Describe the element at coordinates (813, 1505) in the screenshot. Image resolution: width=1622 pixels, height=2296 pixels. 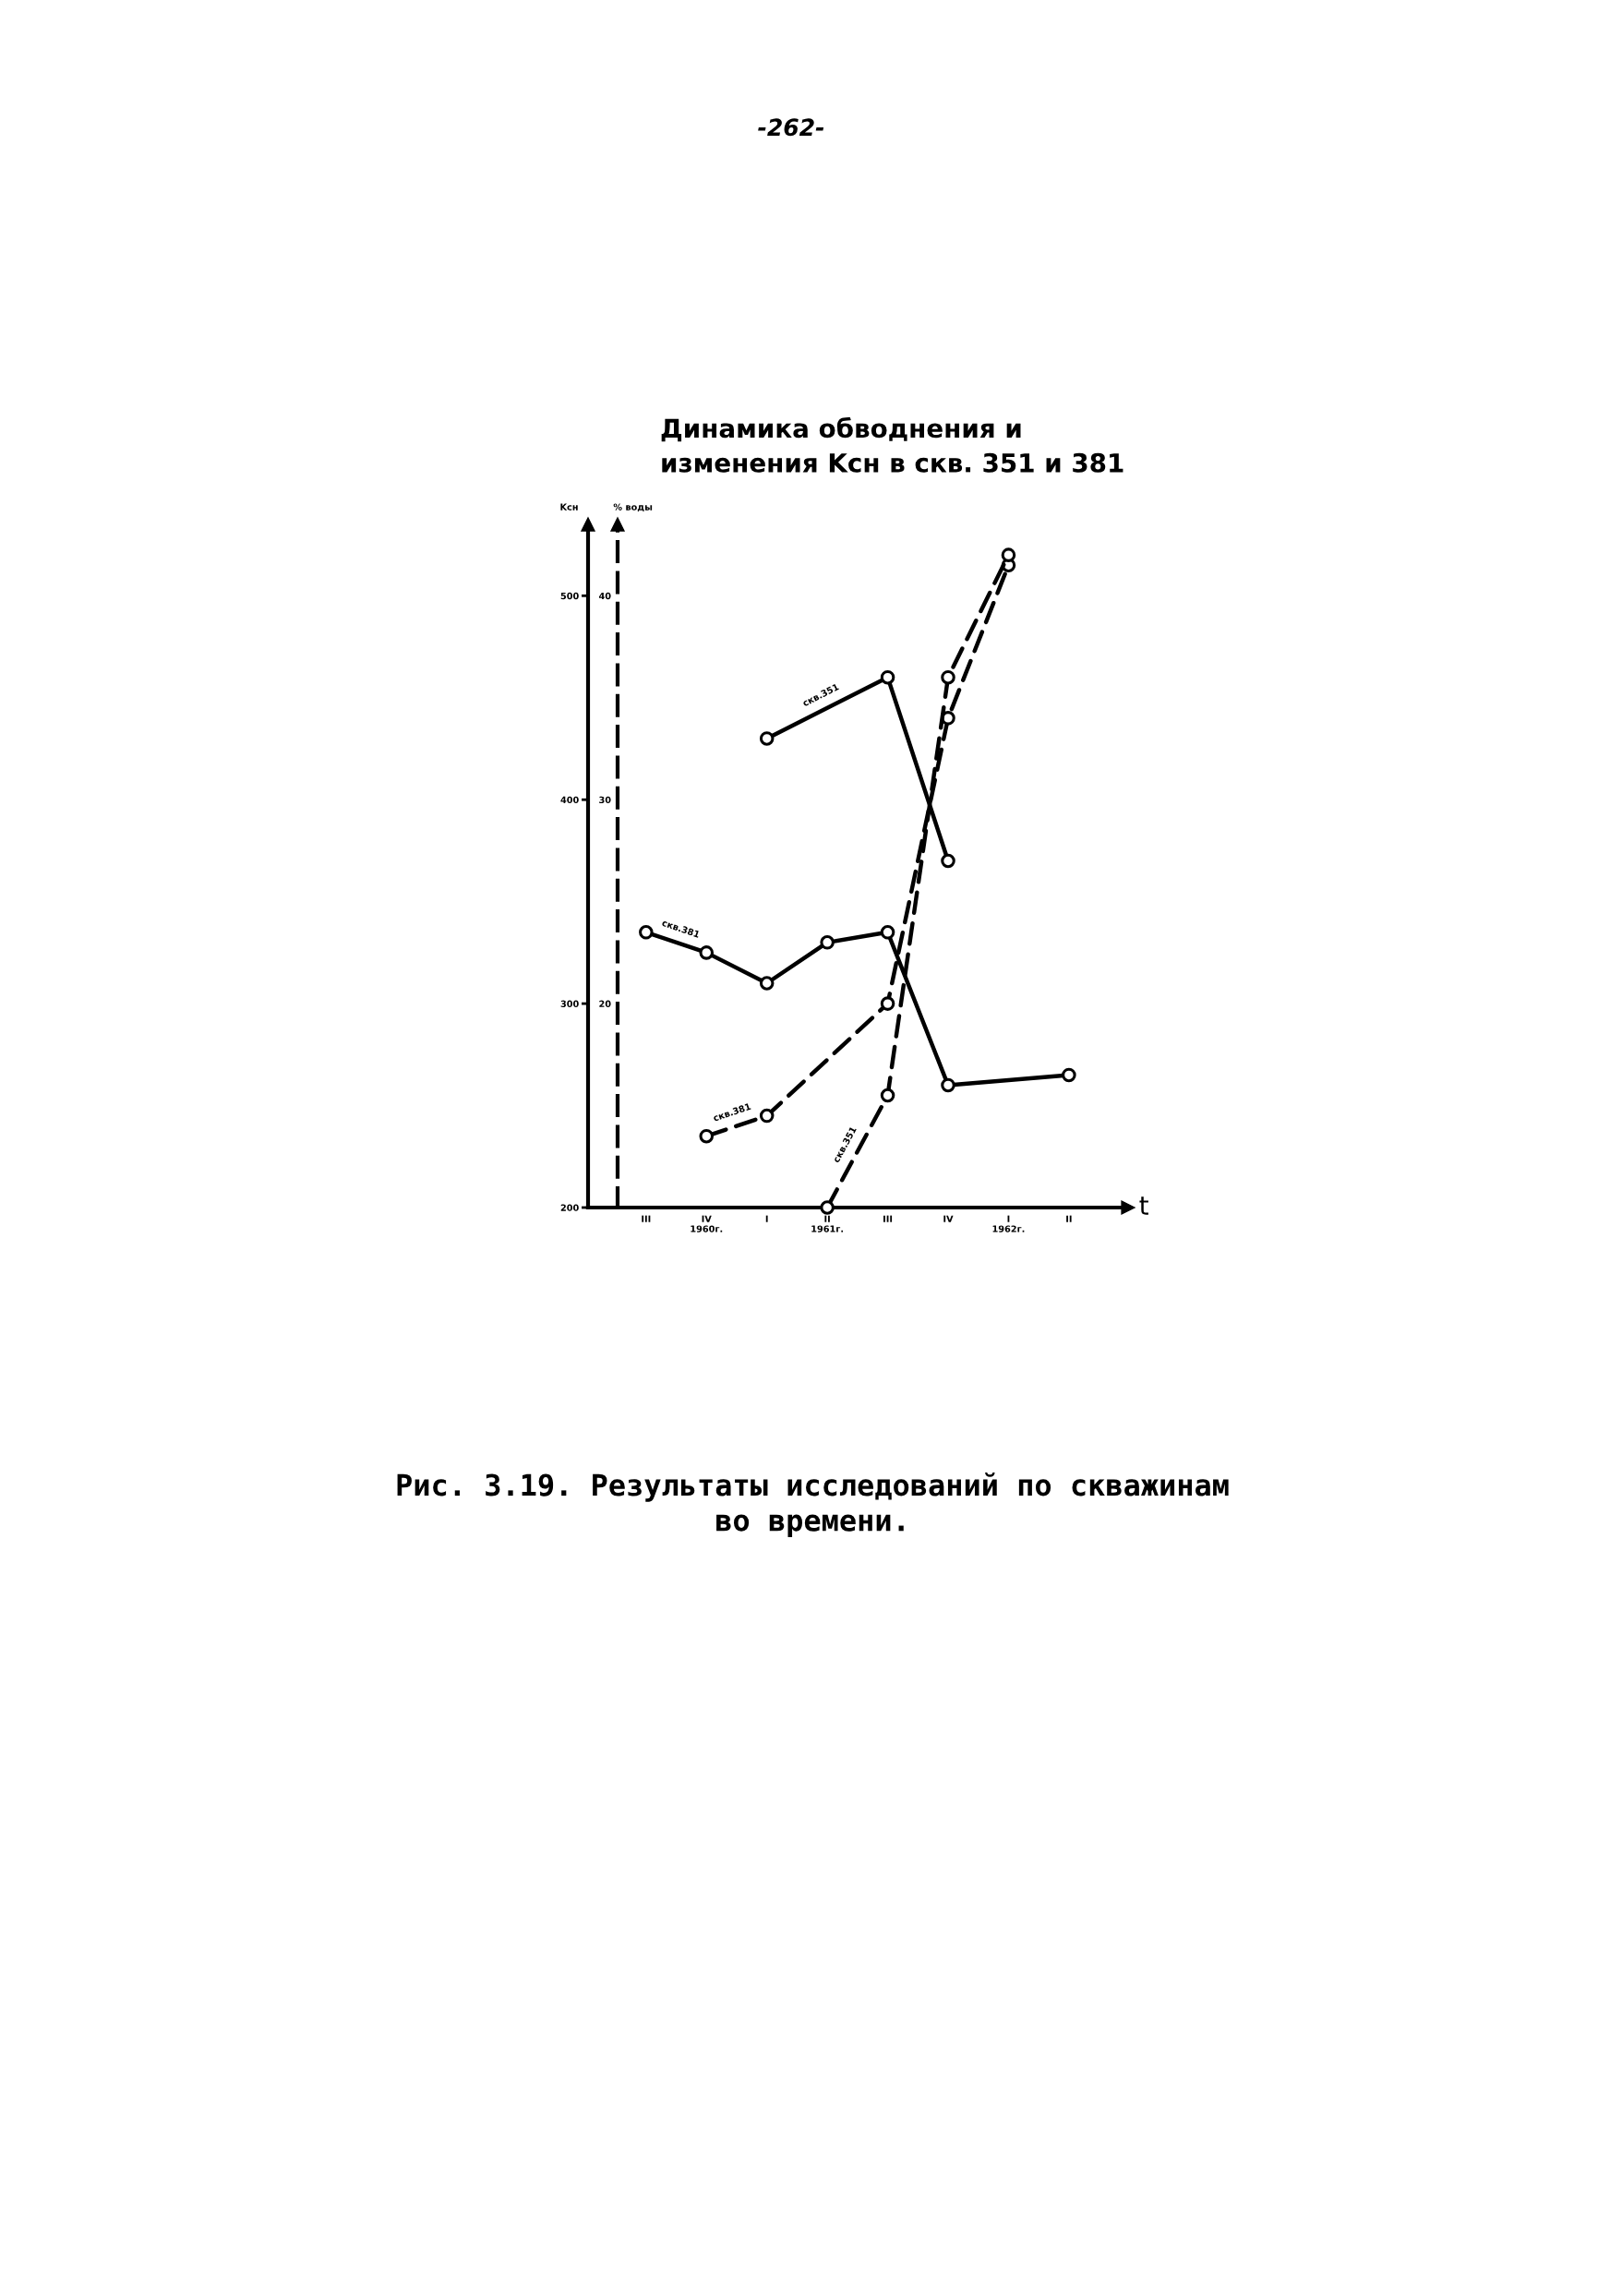
I see `text: Рис. 3.19. Результаты исследований по скважинам во времени.` at that location.